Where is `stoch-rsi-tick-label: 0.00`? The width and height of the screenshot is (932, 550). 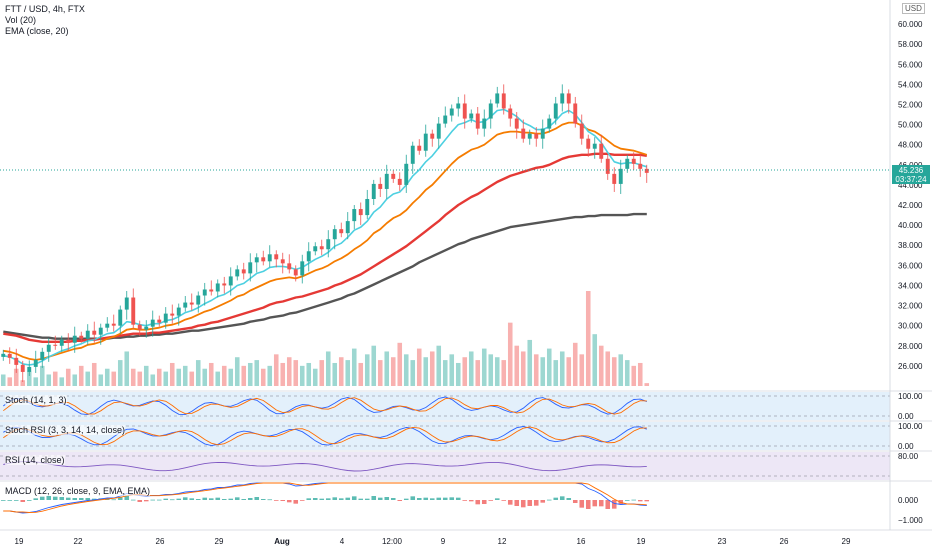 stoch-rsi-tick-label: 0.00 is located at coordinates (906, 446).